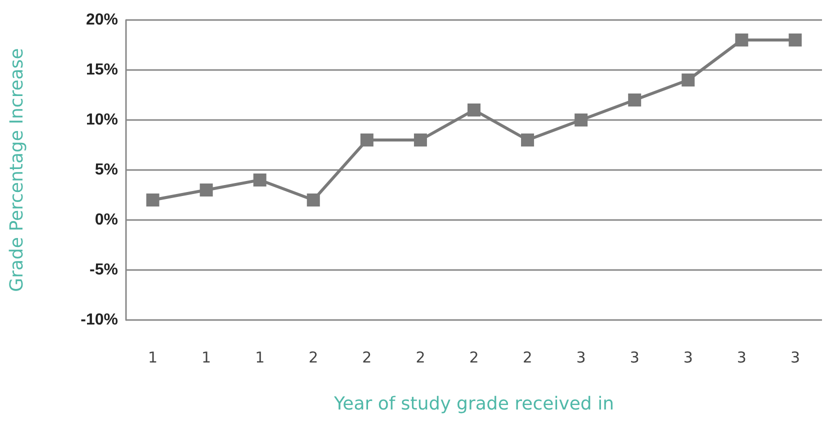 This screenshot has width=830, height=427. Describe the element at coordinates (99, 320) in the screenshot. I see `y-tick-label: -10%` at that location.